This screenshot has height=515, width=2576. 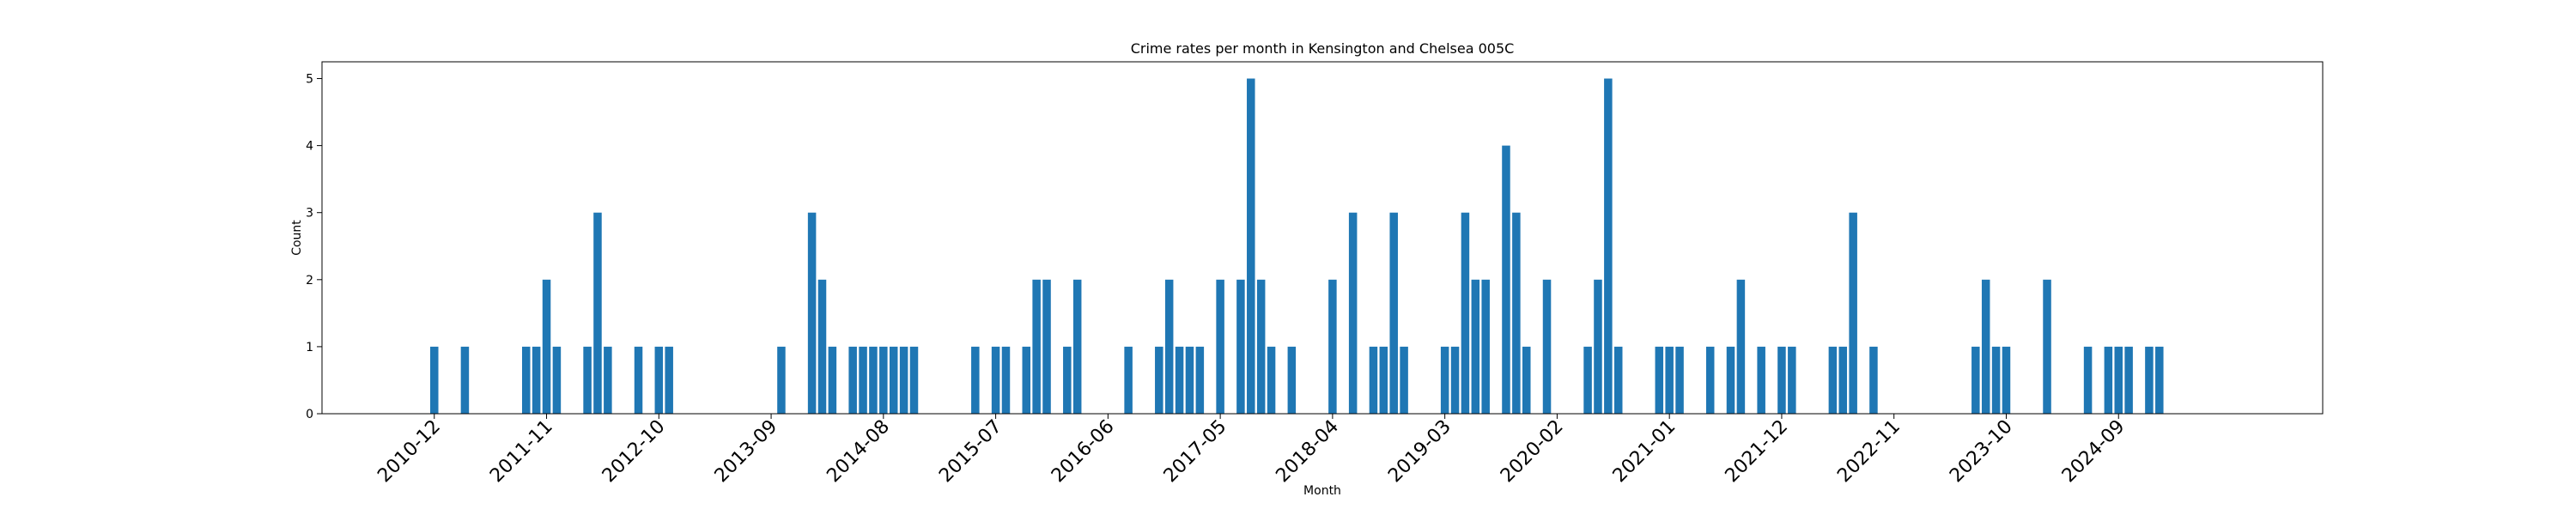 I want to click on y-axis-label: Count, so click(x=297, y=238).